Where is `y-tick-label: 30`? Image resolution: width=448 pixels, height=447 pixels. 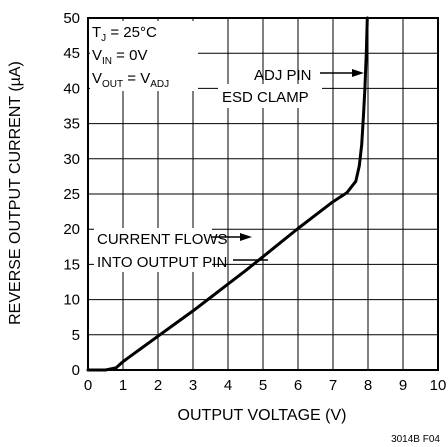
y-tick-label: 30 is located at coordinates (71, 159).